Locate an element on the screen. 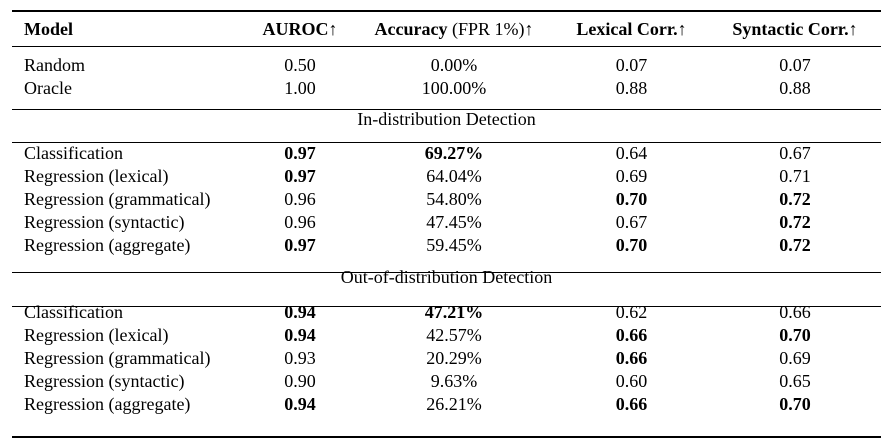  cell-syntactic: 0.65 is located at coordinates (795, 381).